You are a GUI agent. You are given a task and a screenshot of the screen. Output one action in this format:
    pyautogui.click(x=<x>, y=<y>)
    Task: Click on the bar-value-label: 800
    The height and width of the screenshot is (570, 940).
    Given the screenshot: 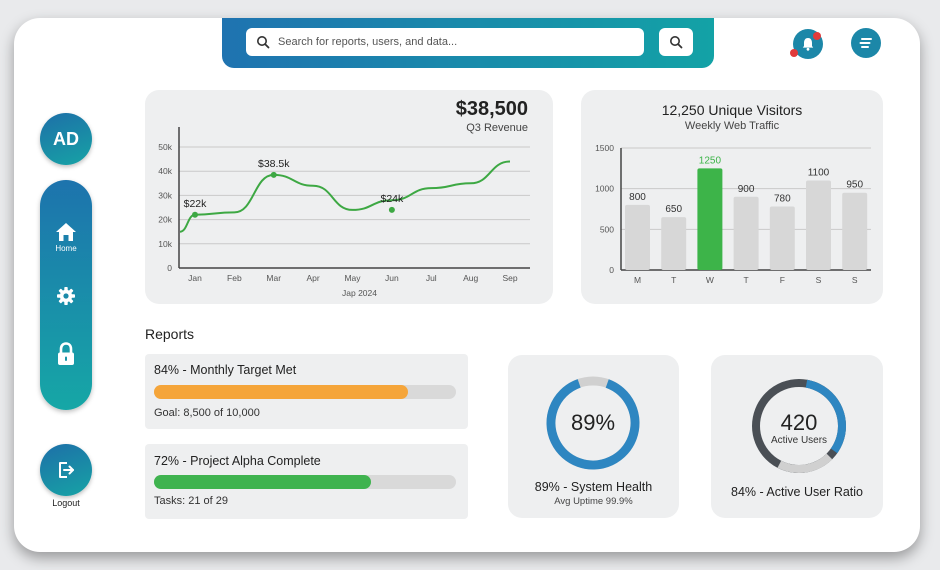 What is the action you would take?
    pyautogui.click(x=637, y=197)
    